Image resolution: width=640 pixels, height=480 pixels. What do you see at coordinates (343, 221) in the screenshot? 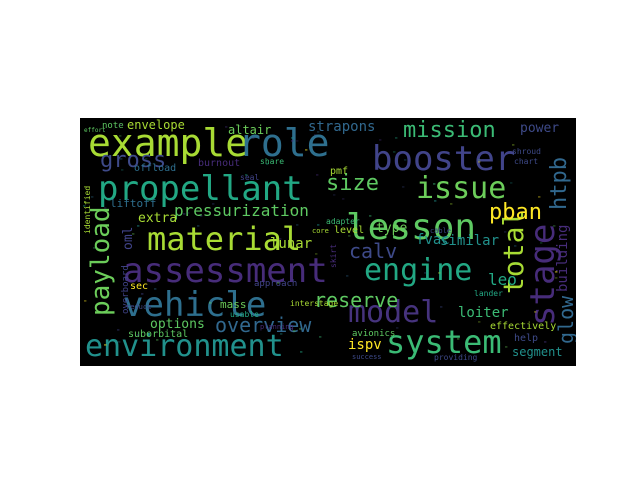
I see `word-adapter: adapter` at bounding box center [343, 221].